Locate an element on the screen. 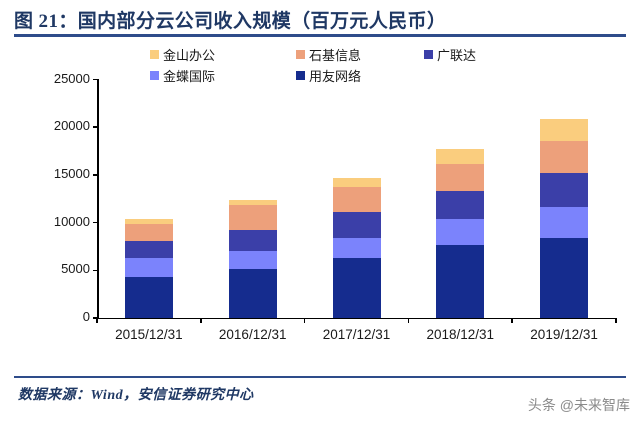 The image size is (640, 421). x-axis is located at coordinates (356, 318).